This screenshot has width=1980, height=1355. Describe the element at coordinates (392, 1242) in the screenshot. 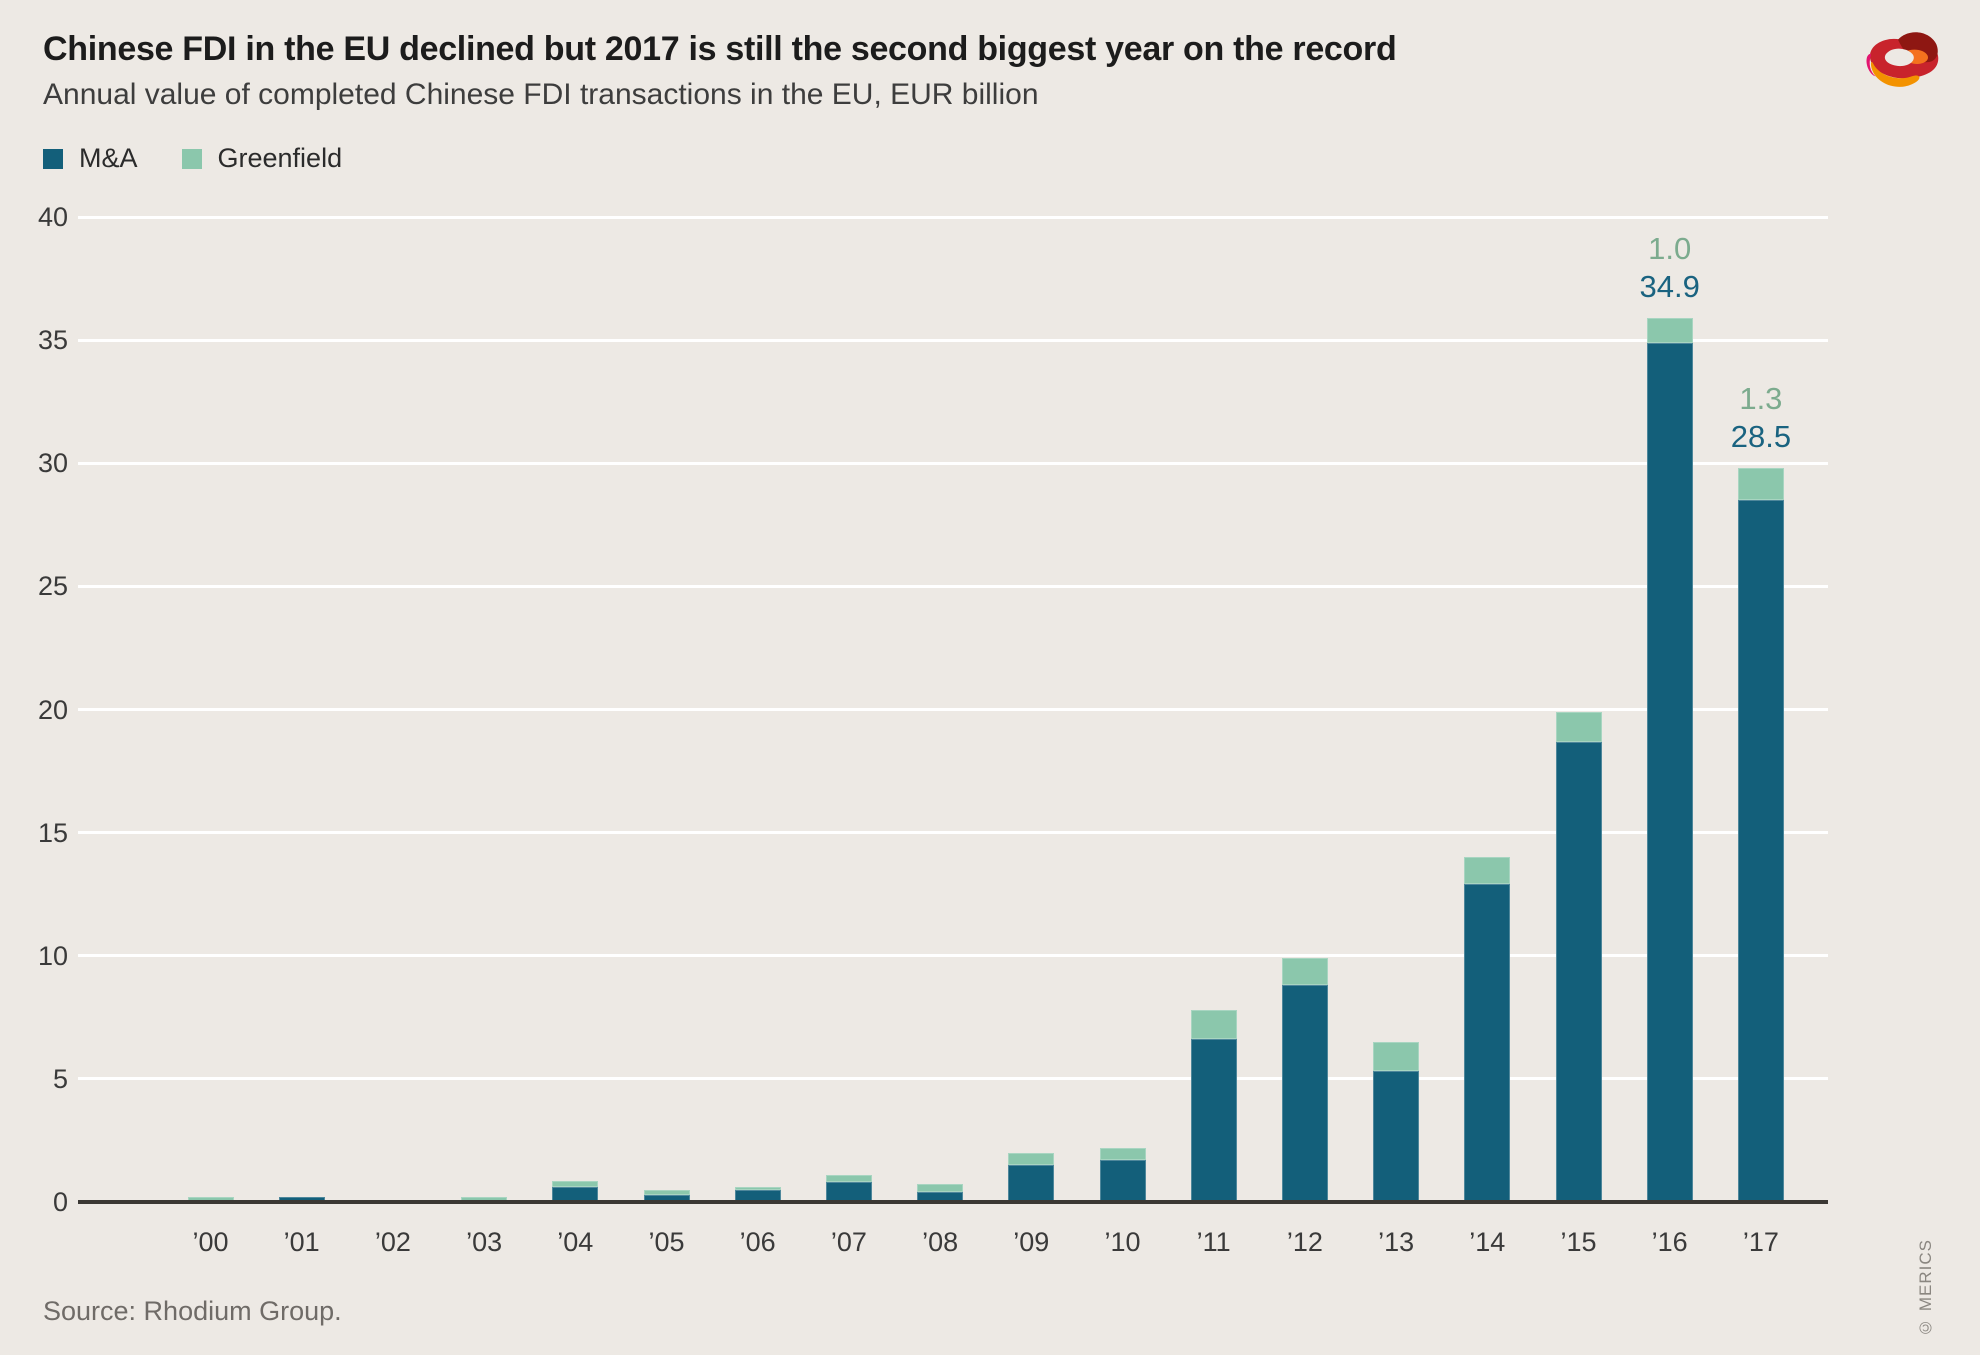

I see `x-axis-label-02: ’02` at that location.